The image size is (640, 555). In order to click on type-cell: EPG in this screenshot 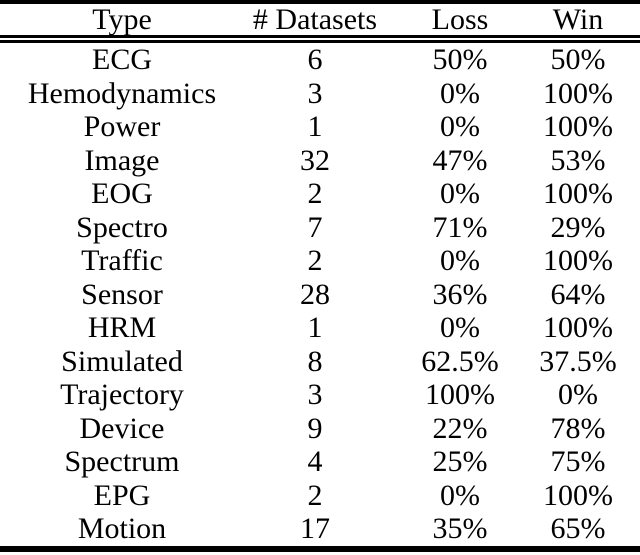, I will do `click(122, 495)`.